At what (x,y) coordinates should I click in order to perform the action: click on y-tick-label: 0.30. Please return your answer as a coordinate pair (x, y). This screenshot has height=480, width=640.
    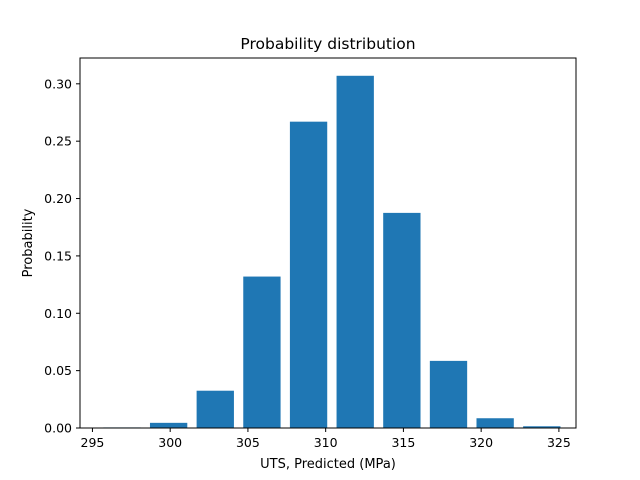
    Looking at the image, I should click on (58, 83).